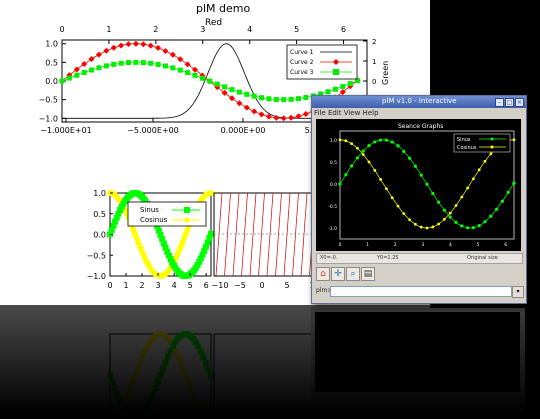  Describe the element at coordinates (296, 29) in the screenshot. I see `top-tick-label: 5` at that location.